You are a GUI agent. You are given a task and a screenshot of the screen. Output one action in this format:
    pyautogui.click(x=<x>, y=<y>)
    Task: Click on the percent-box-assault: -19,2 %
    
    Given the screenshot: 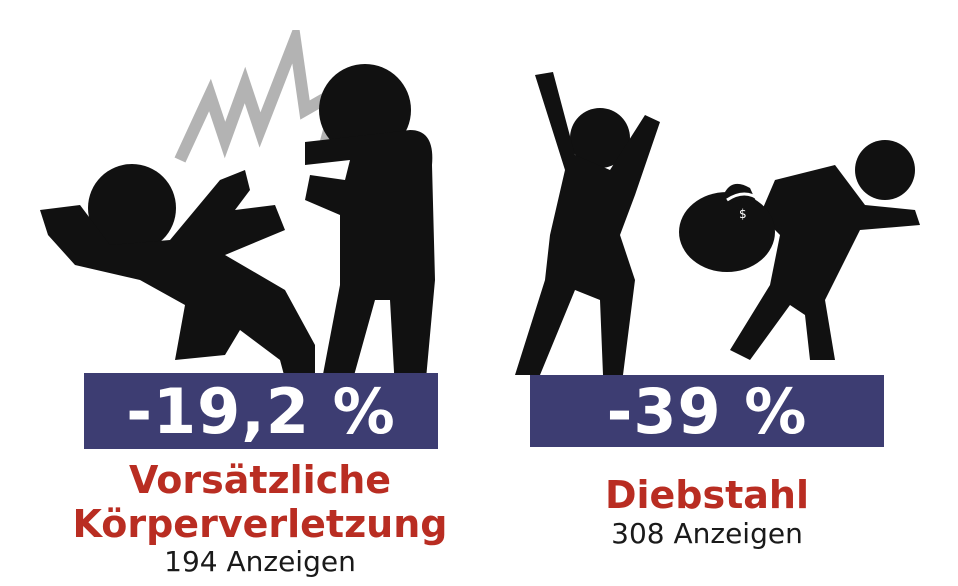 What is the action you would take?
    pyautogui.click(x=261, y=411)
    